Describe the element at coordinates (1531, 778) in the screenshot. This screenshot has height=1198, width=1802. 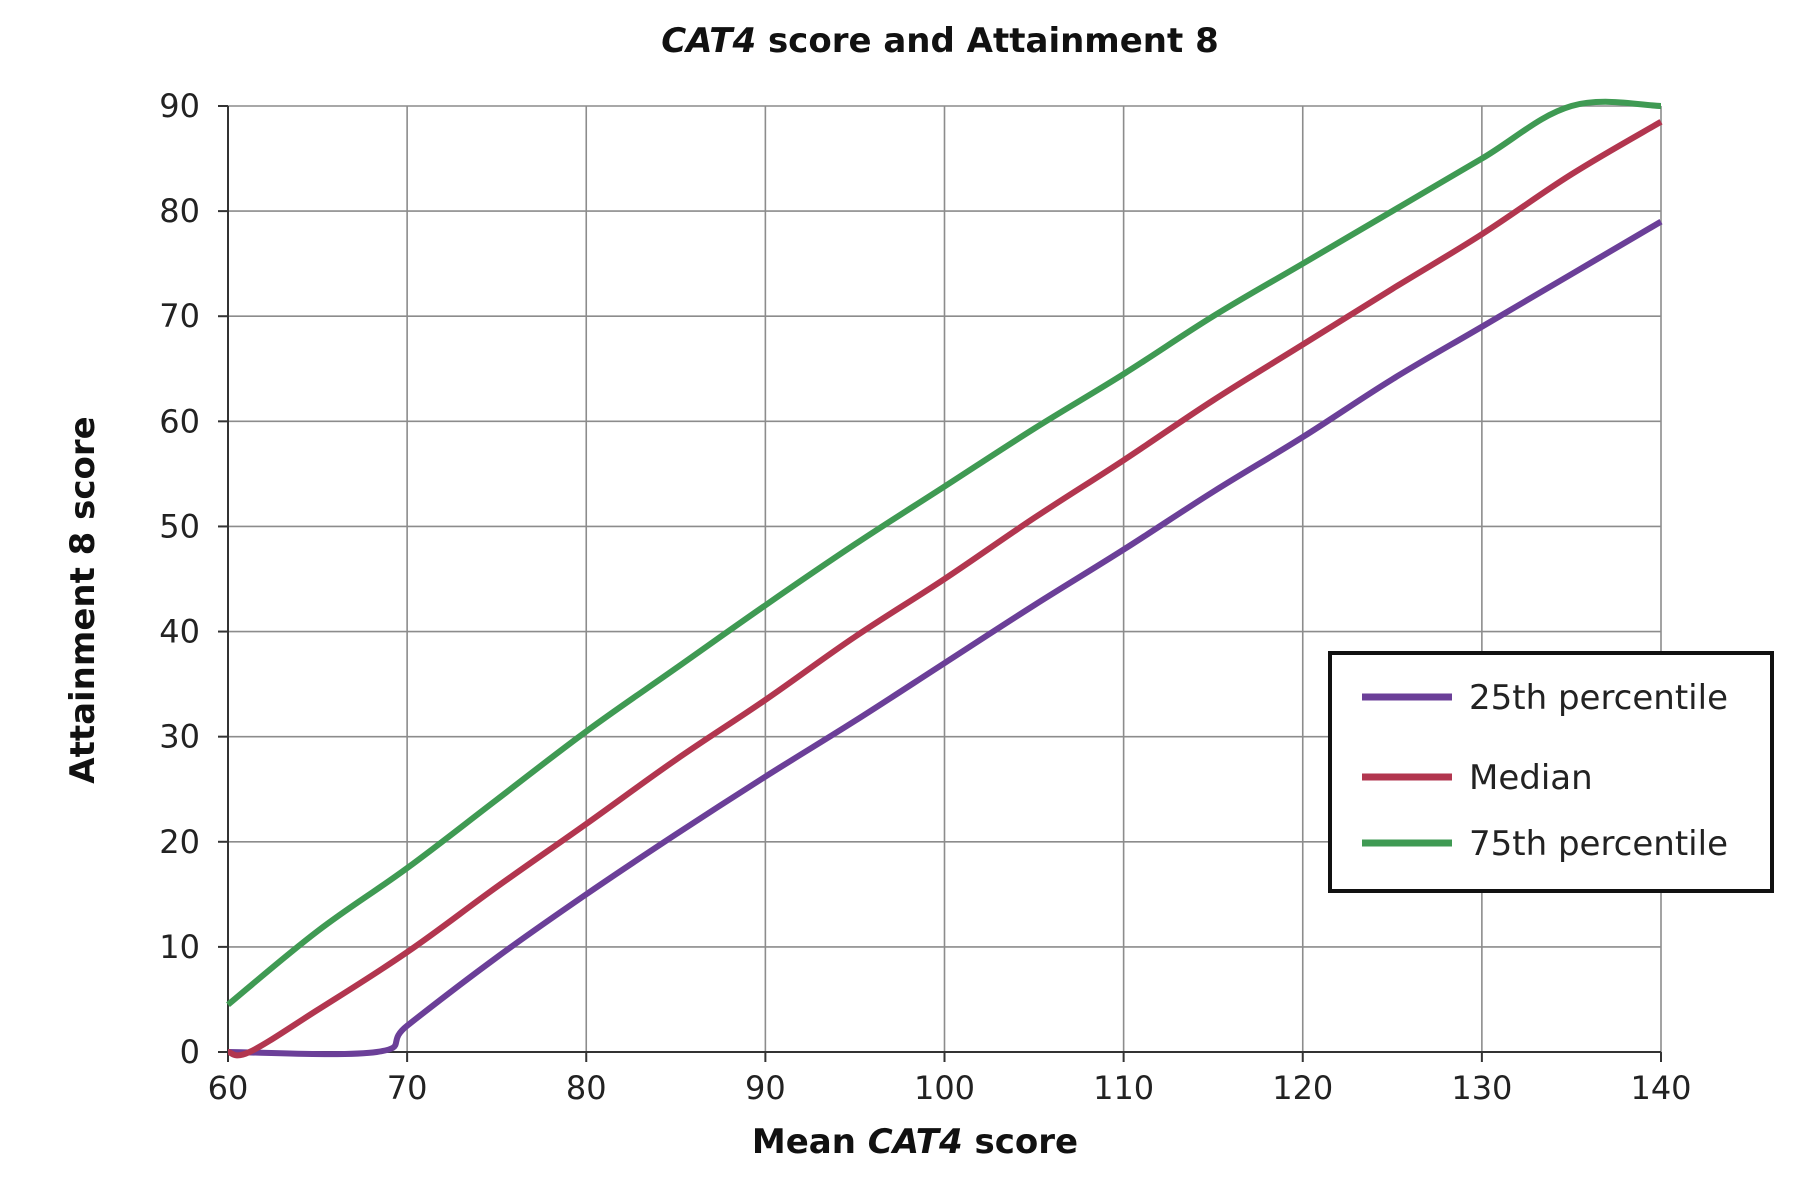
I see `legend-label-median: Median` at that location.